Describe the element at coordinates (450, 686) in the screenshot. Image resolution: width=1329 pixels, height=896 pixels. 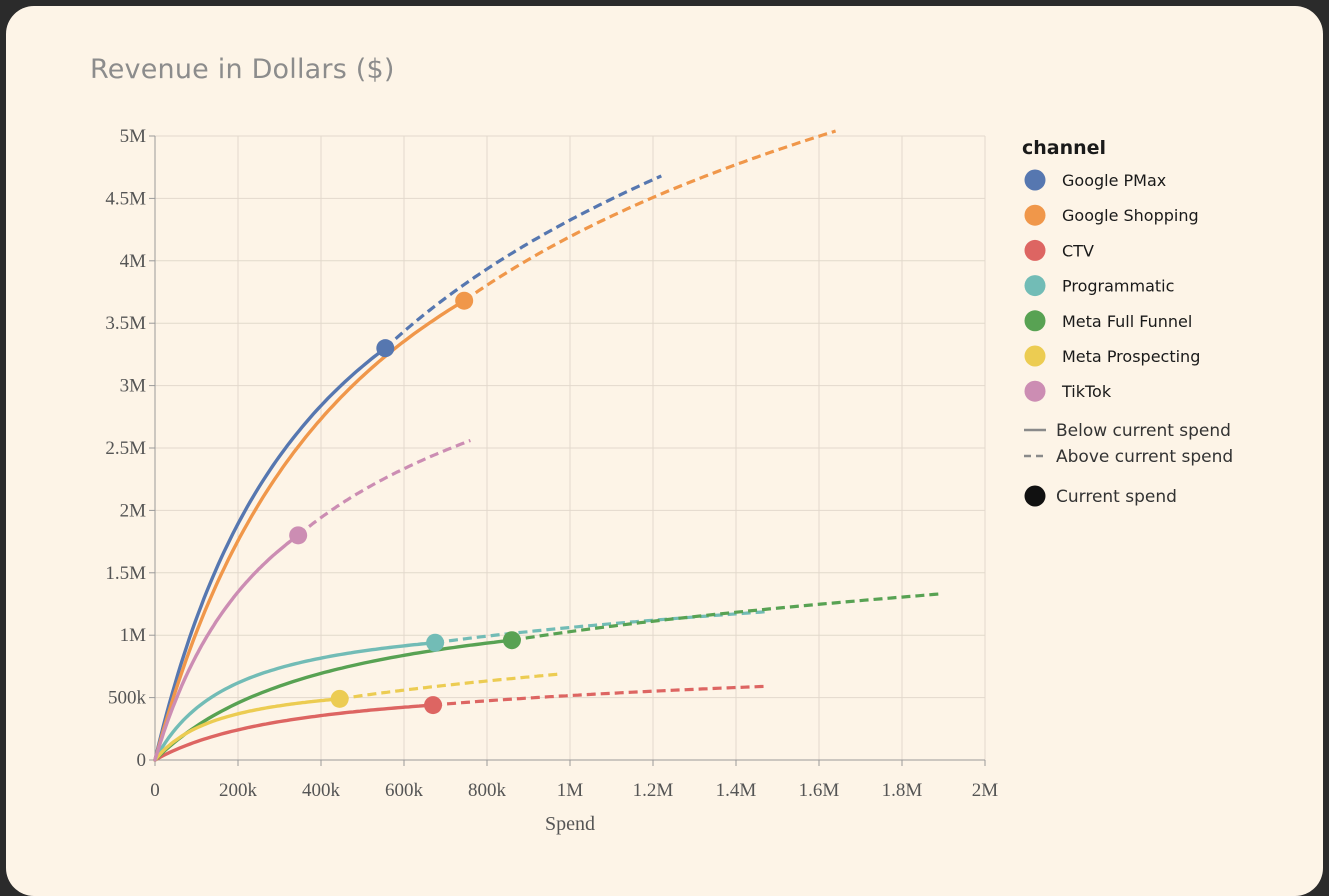
I see `series-line-above-meta-prospecting` at that location.